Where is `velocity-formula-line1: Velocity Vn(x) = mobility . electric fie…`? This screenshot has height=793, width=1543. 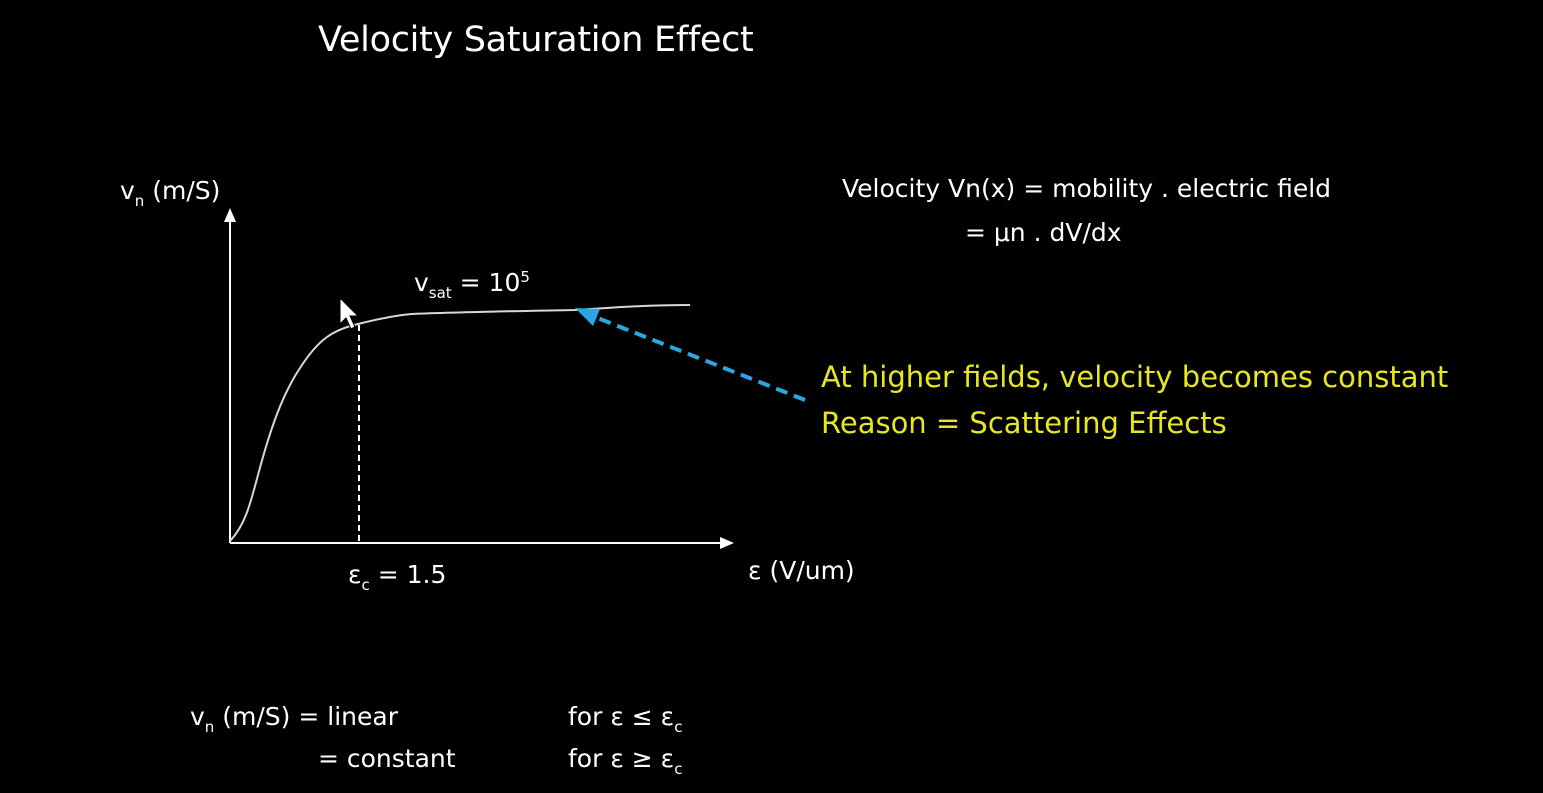
velocity-formula-line1: Velocity Vn(x) = mobility . electric fie… is located at coordinates (1087, 188).